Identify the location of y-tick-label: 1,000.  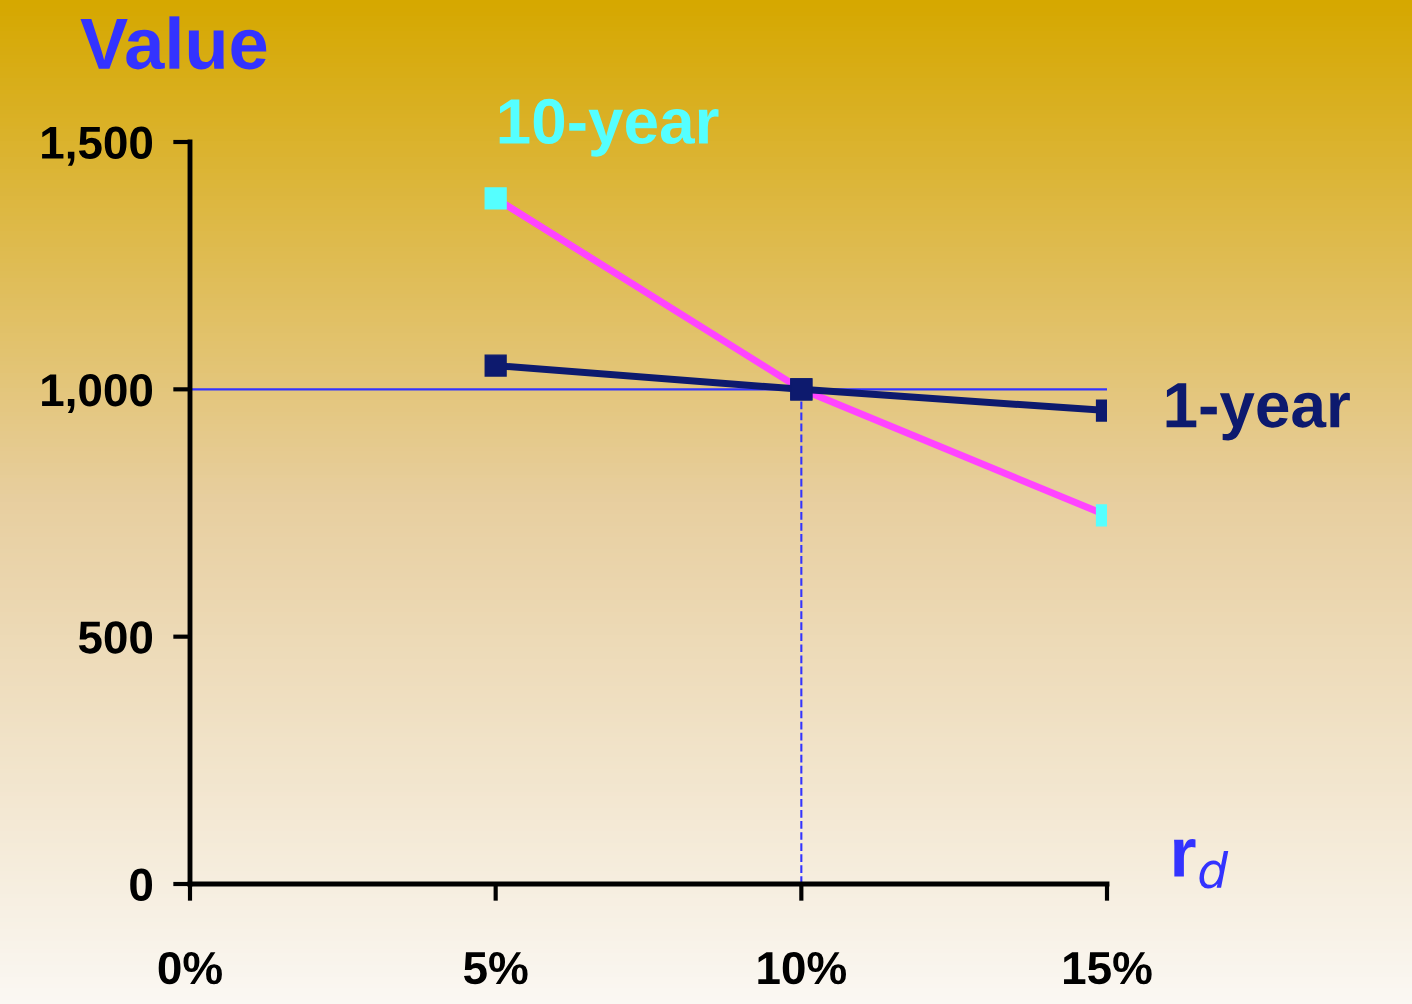
(97, 393).